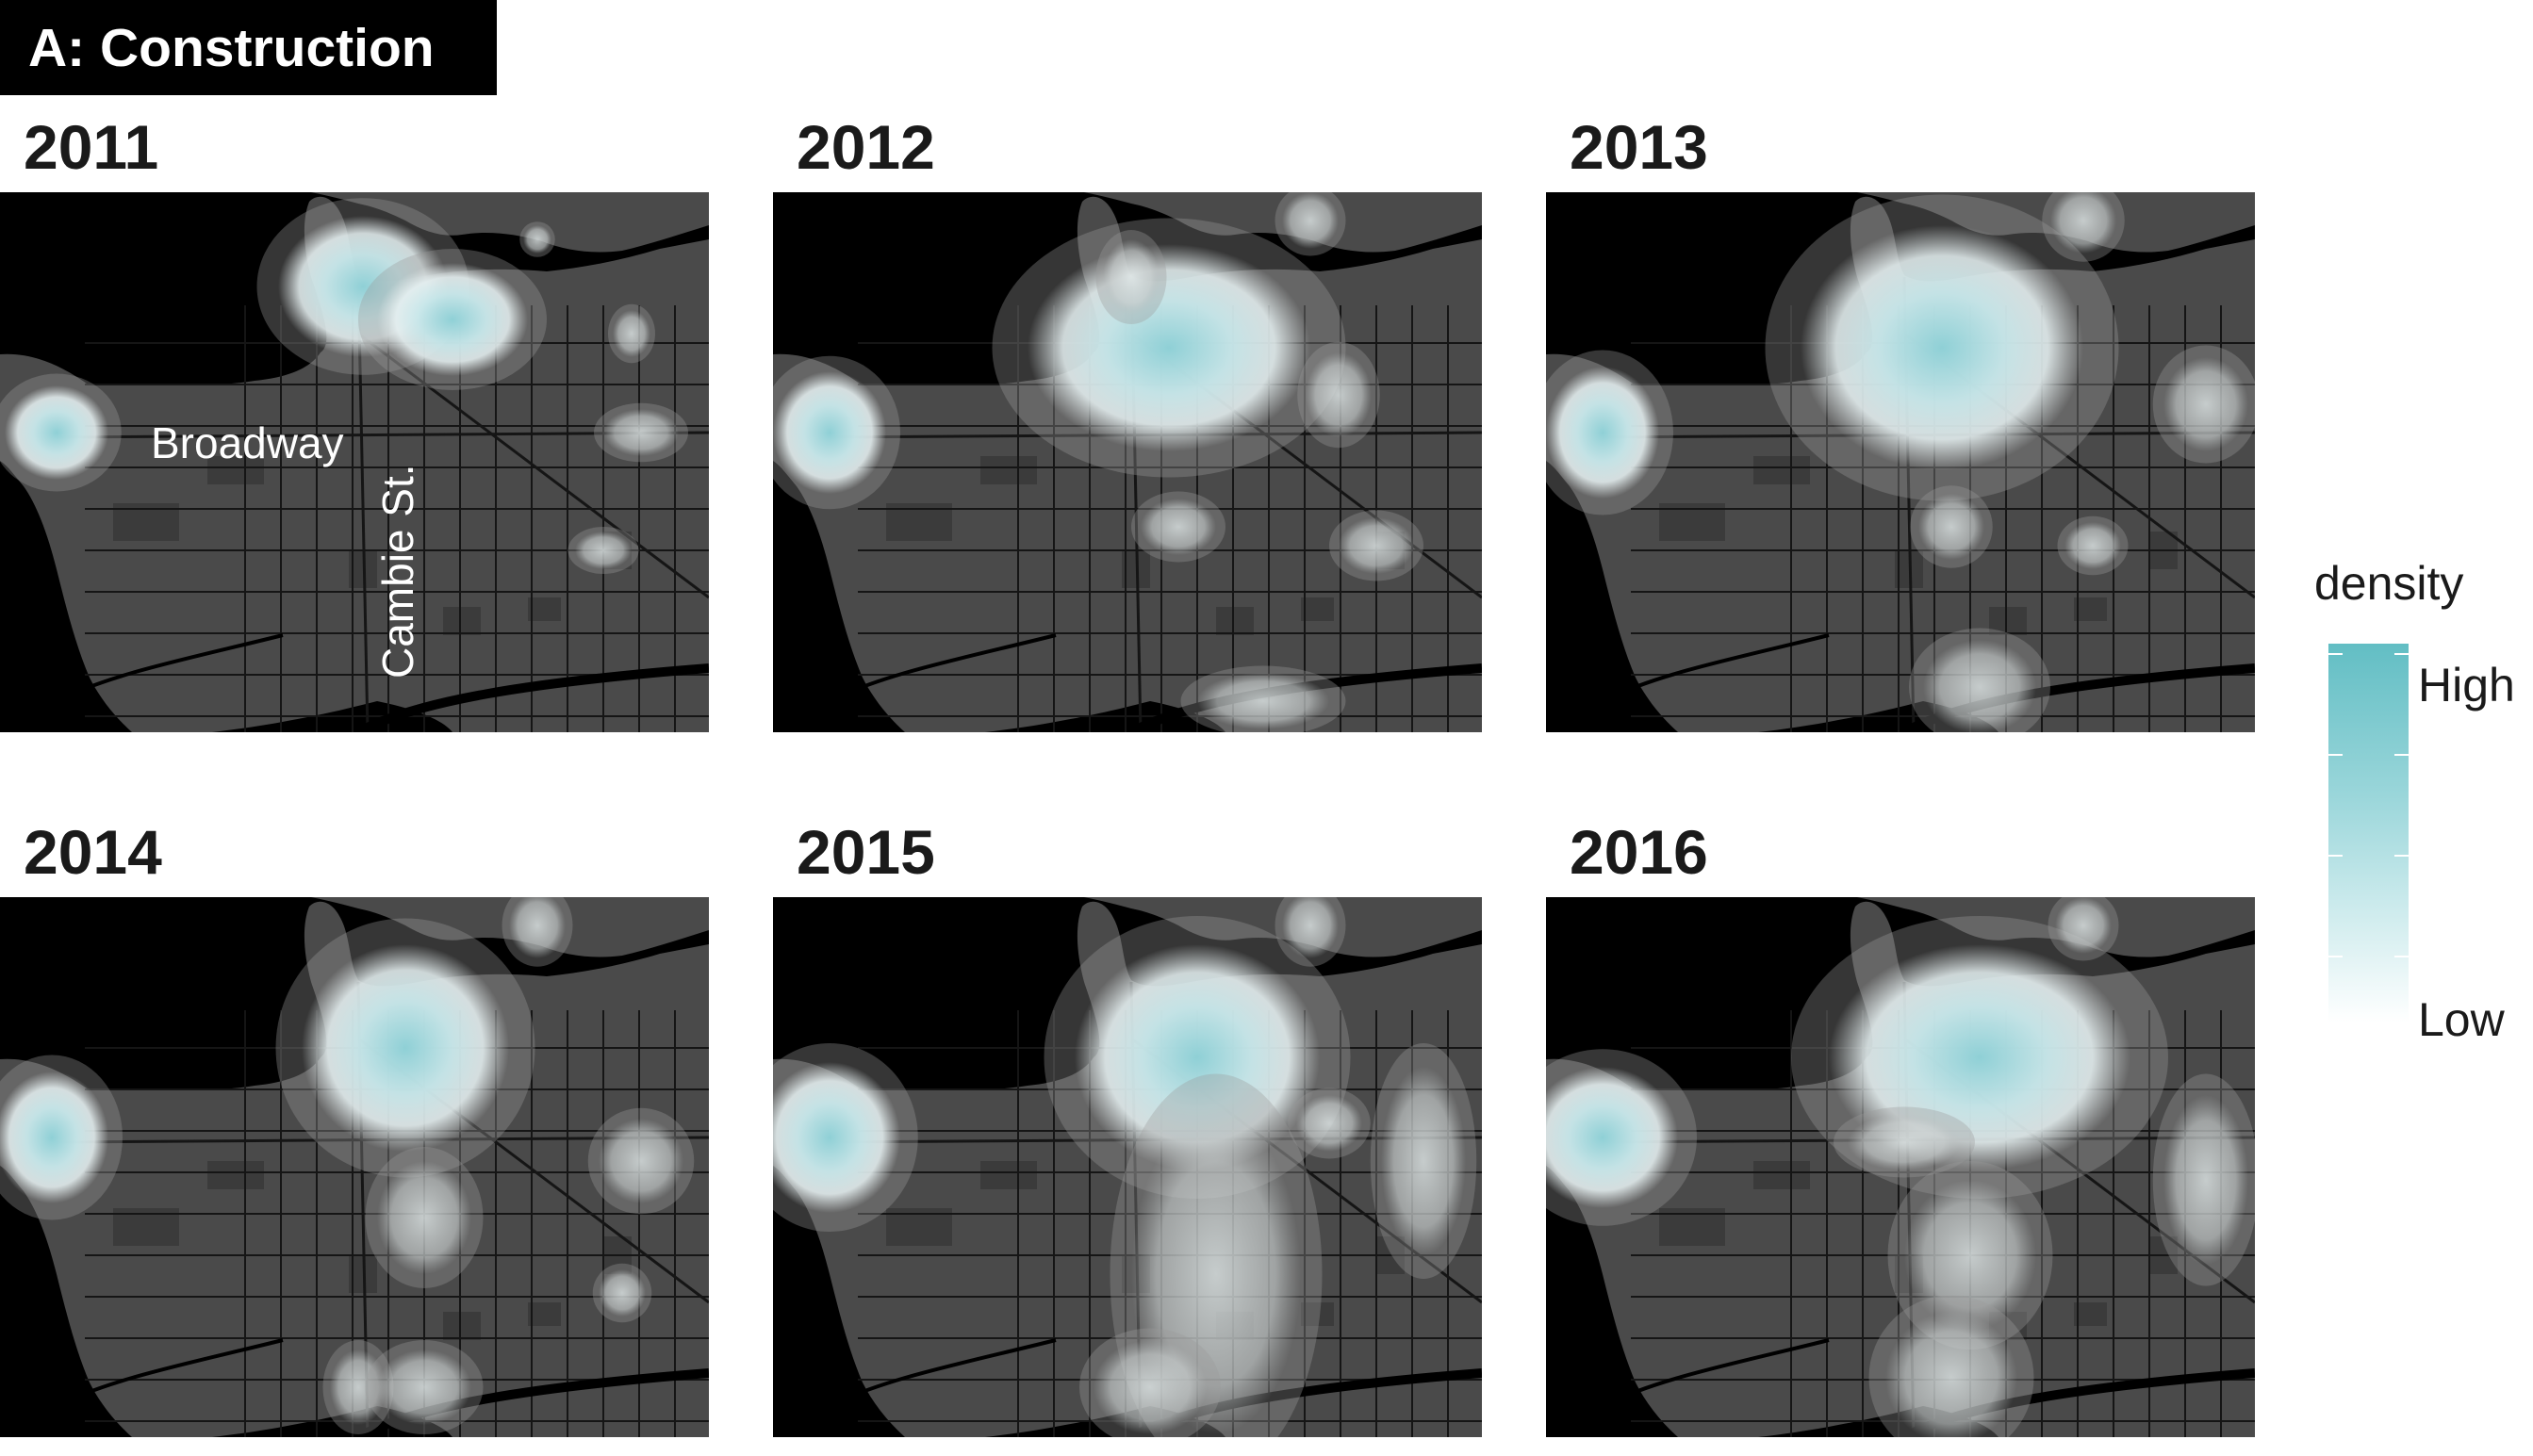 This screenshot has width=2533, height=1456. I want to click on panel-year-2011: 2011, so click(91, 147).